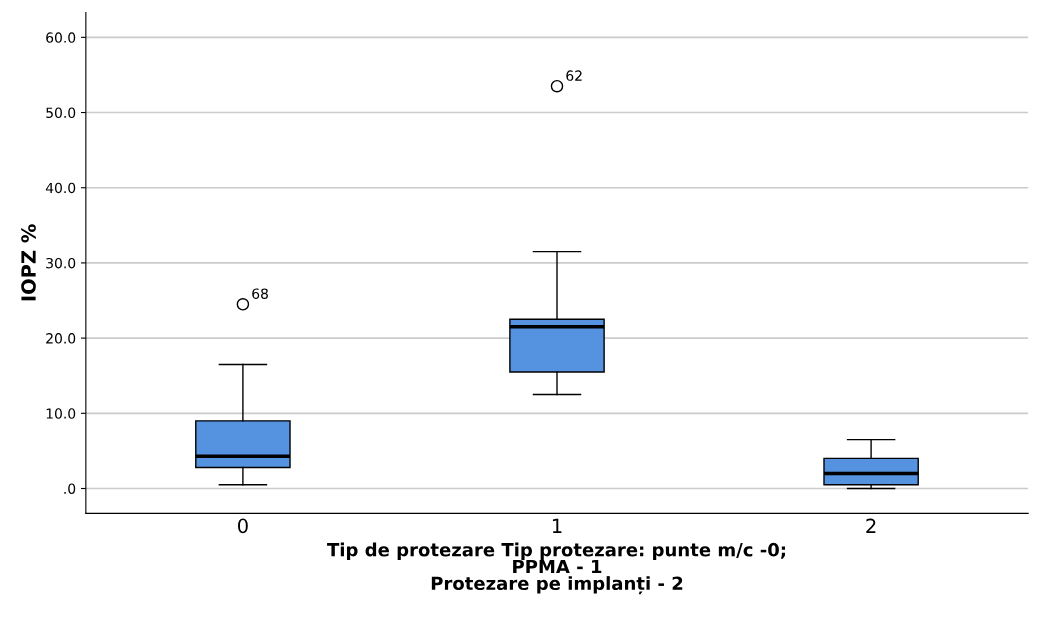 The width and height of the screenshot is (1047, 626). I want to click on y-tick-label: 60.0, so click(61, 37).